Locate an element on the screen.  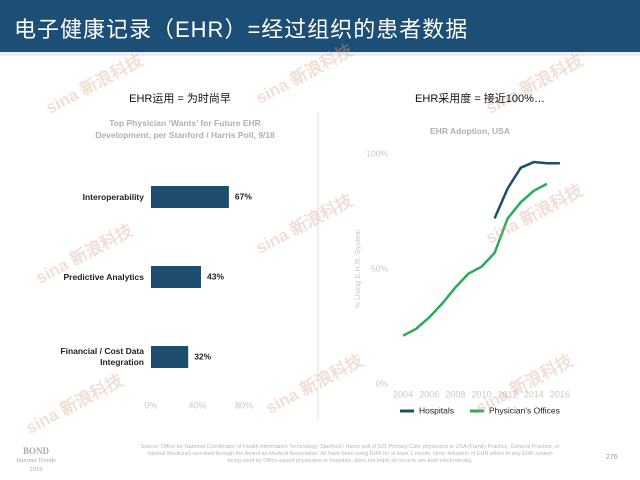
header-band is located at coordinates (320, 26).